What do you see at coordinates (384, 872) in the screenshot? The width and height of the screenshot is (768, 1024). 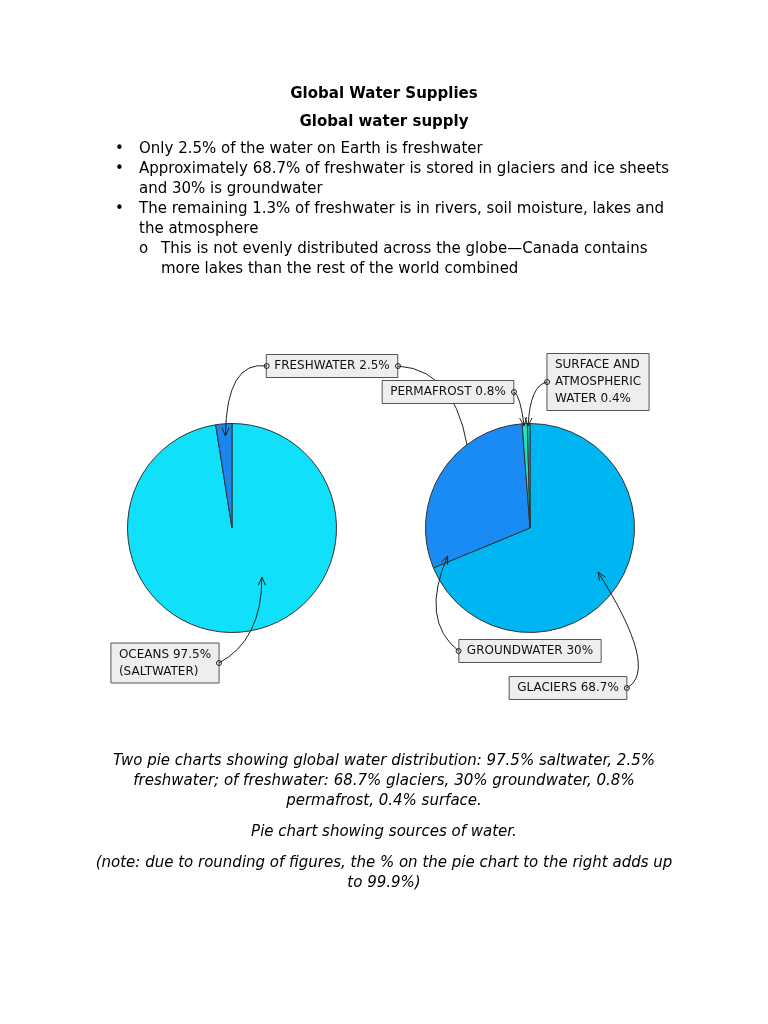 I see `text: (note: due to rounding of figures, the % on the pie chart to the right adds up to 99.9%)` at bounding box center [384, 872].